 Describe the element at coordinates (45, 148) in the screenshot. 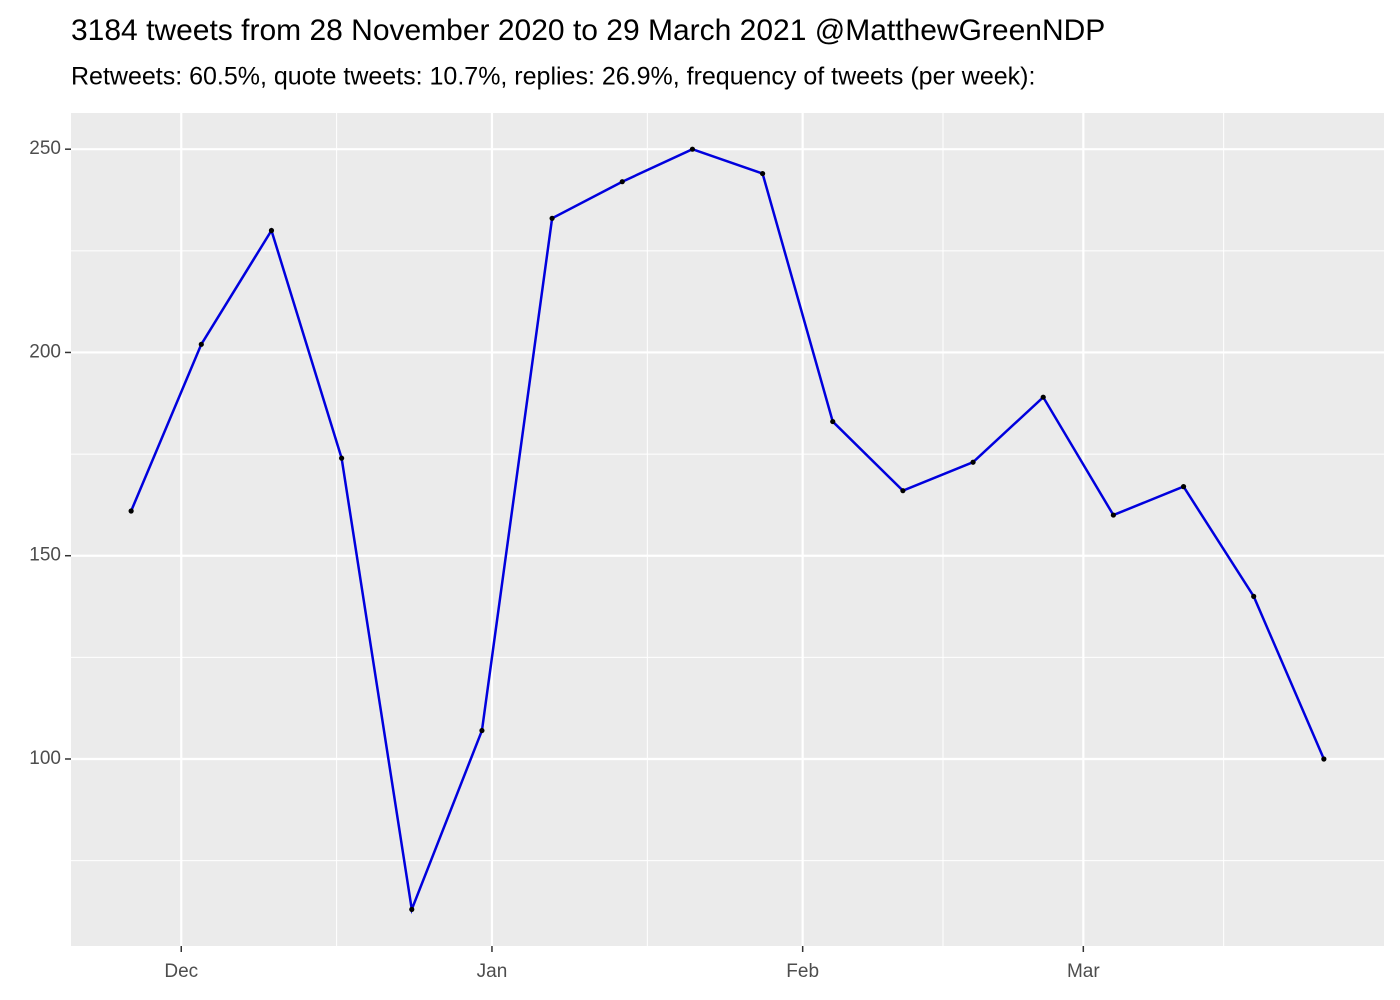

I see `y-tick-label: 250` at that location.